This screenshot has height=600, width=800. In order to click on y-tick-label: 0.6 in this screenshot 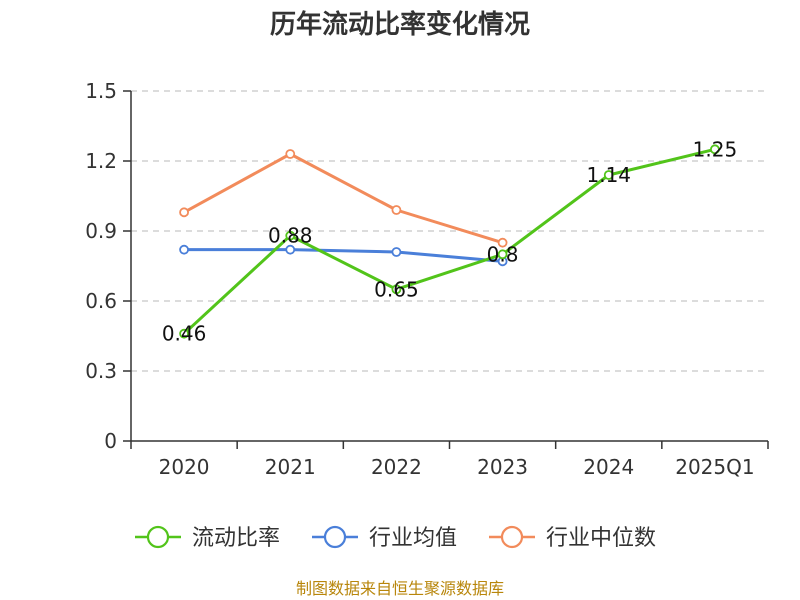, I will do `click(101, 301)`.